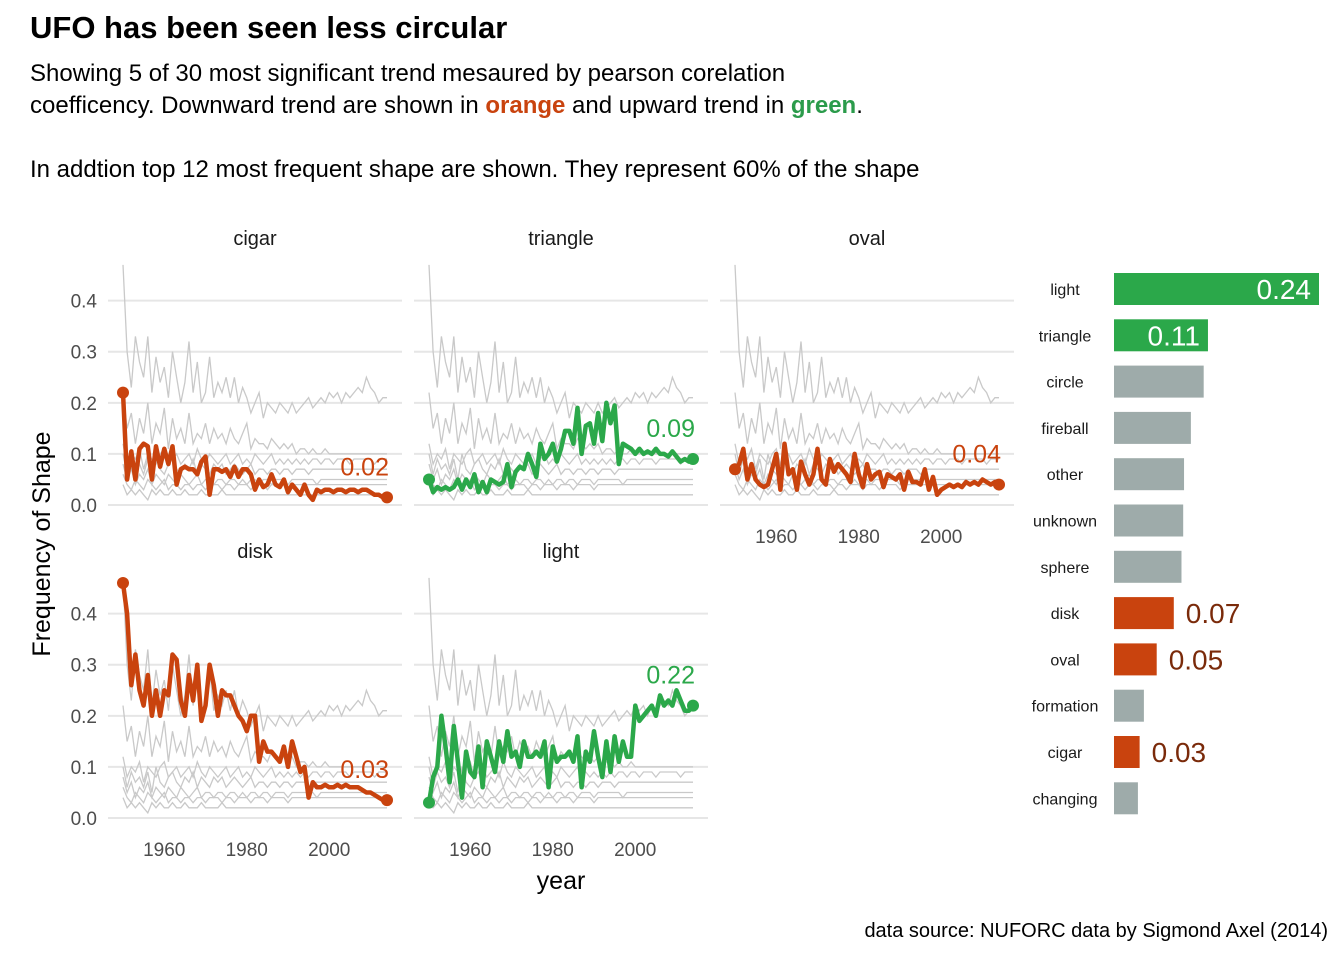  Describe the element at coordinates (258, 105) in the screenshot. I see `subtitle-text: coefficency. Downward trend are shown in` at that location.